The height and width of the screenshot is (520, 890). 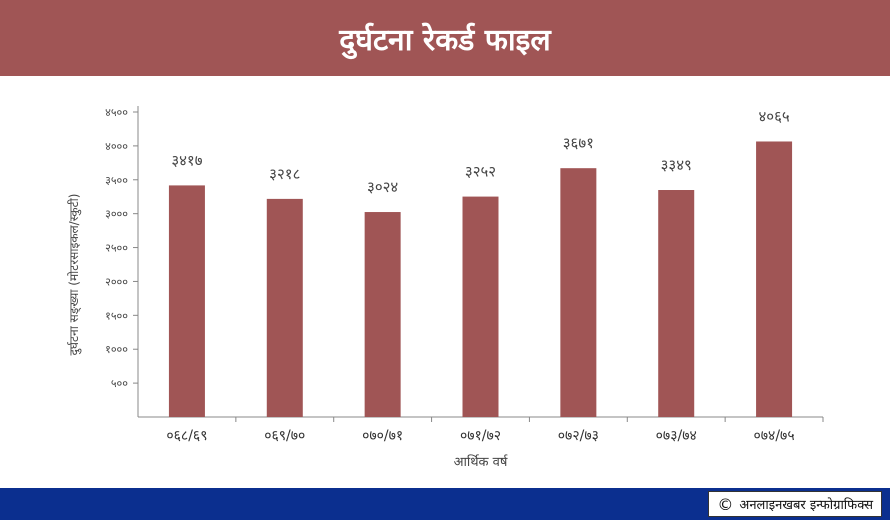 I want to click on data-label: ३२५२, so click(x=480, y=172).